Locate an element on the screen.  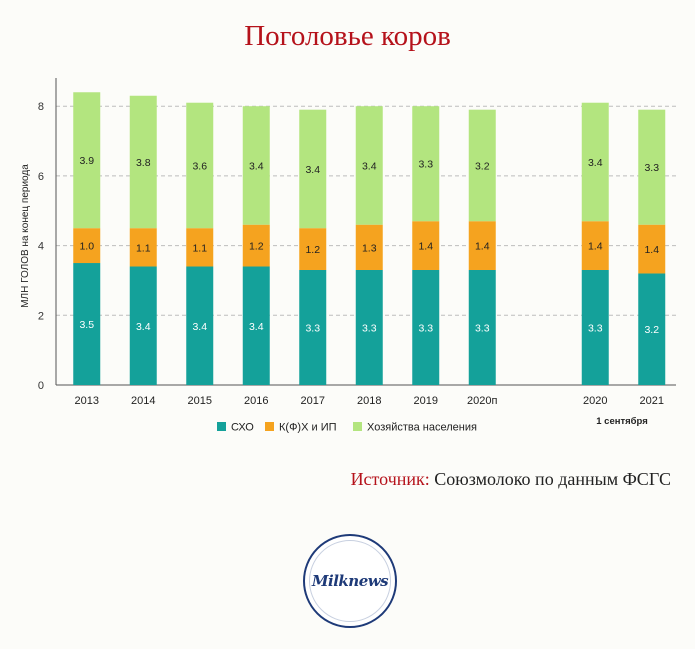
y-tick-label: 0 is located at coordinates (41, 386).